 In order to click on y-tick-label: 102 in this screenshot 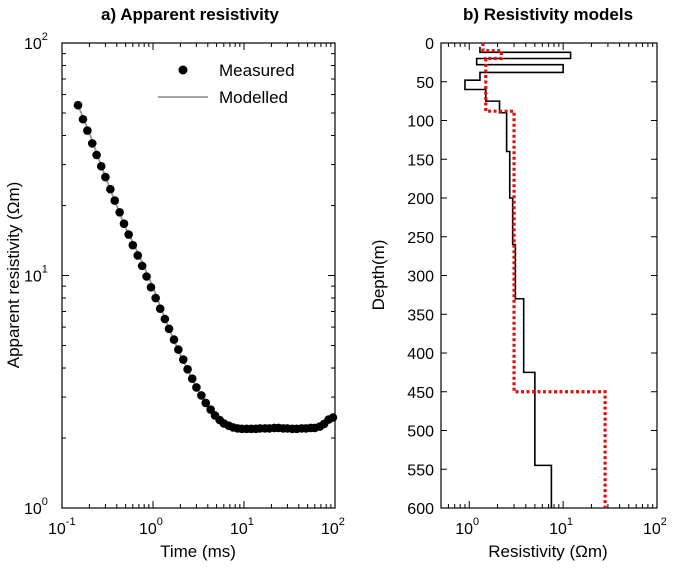, I will do `click(36, 42)`.